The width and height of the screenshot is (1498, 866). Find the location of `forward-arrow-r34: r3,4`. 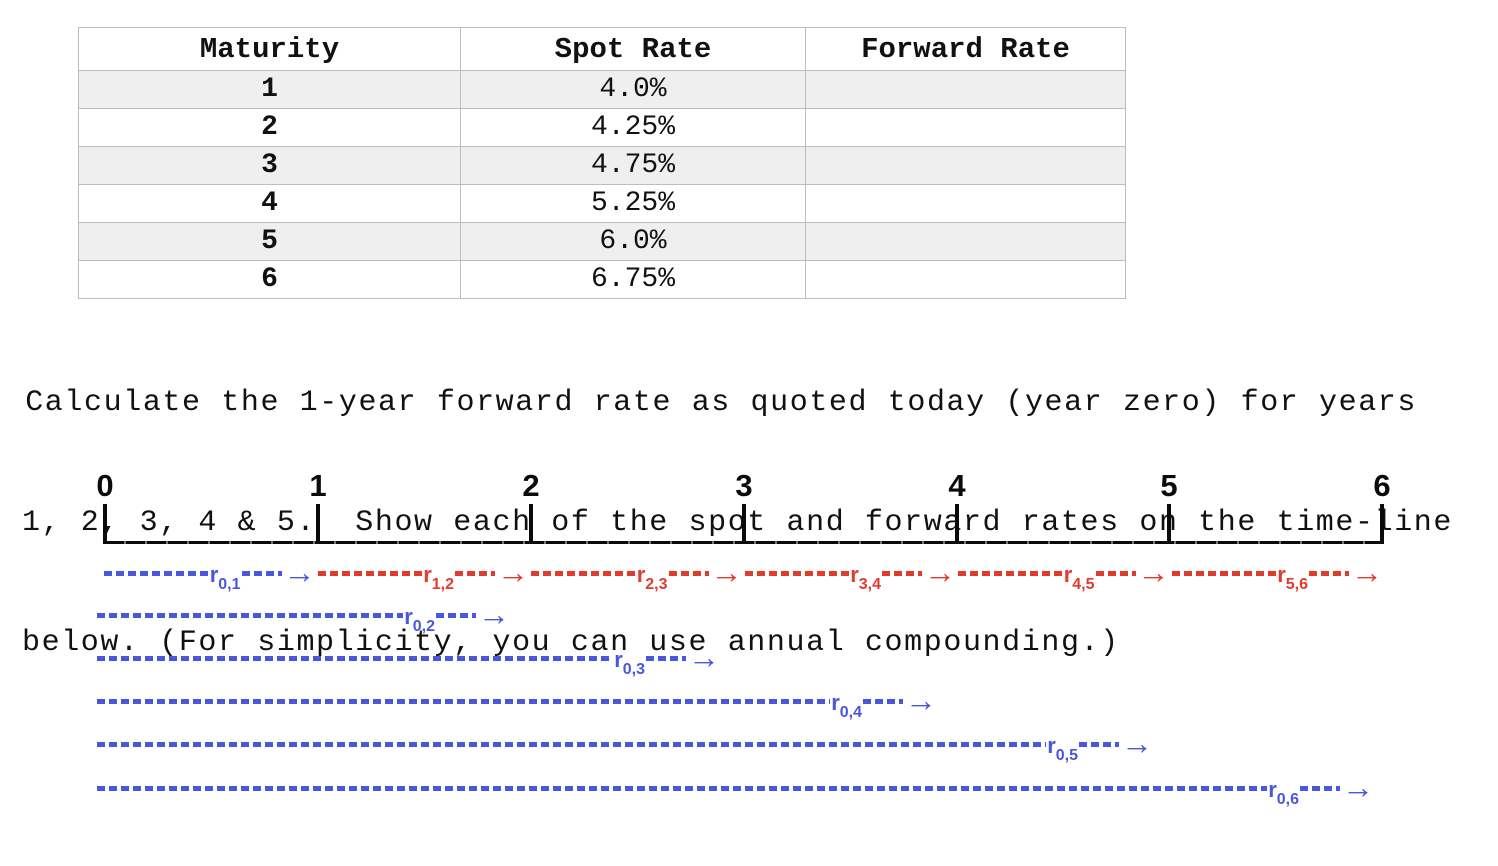

forward-arrow-r34: r3,4 is located at coordinates (851, 574).